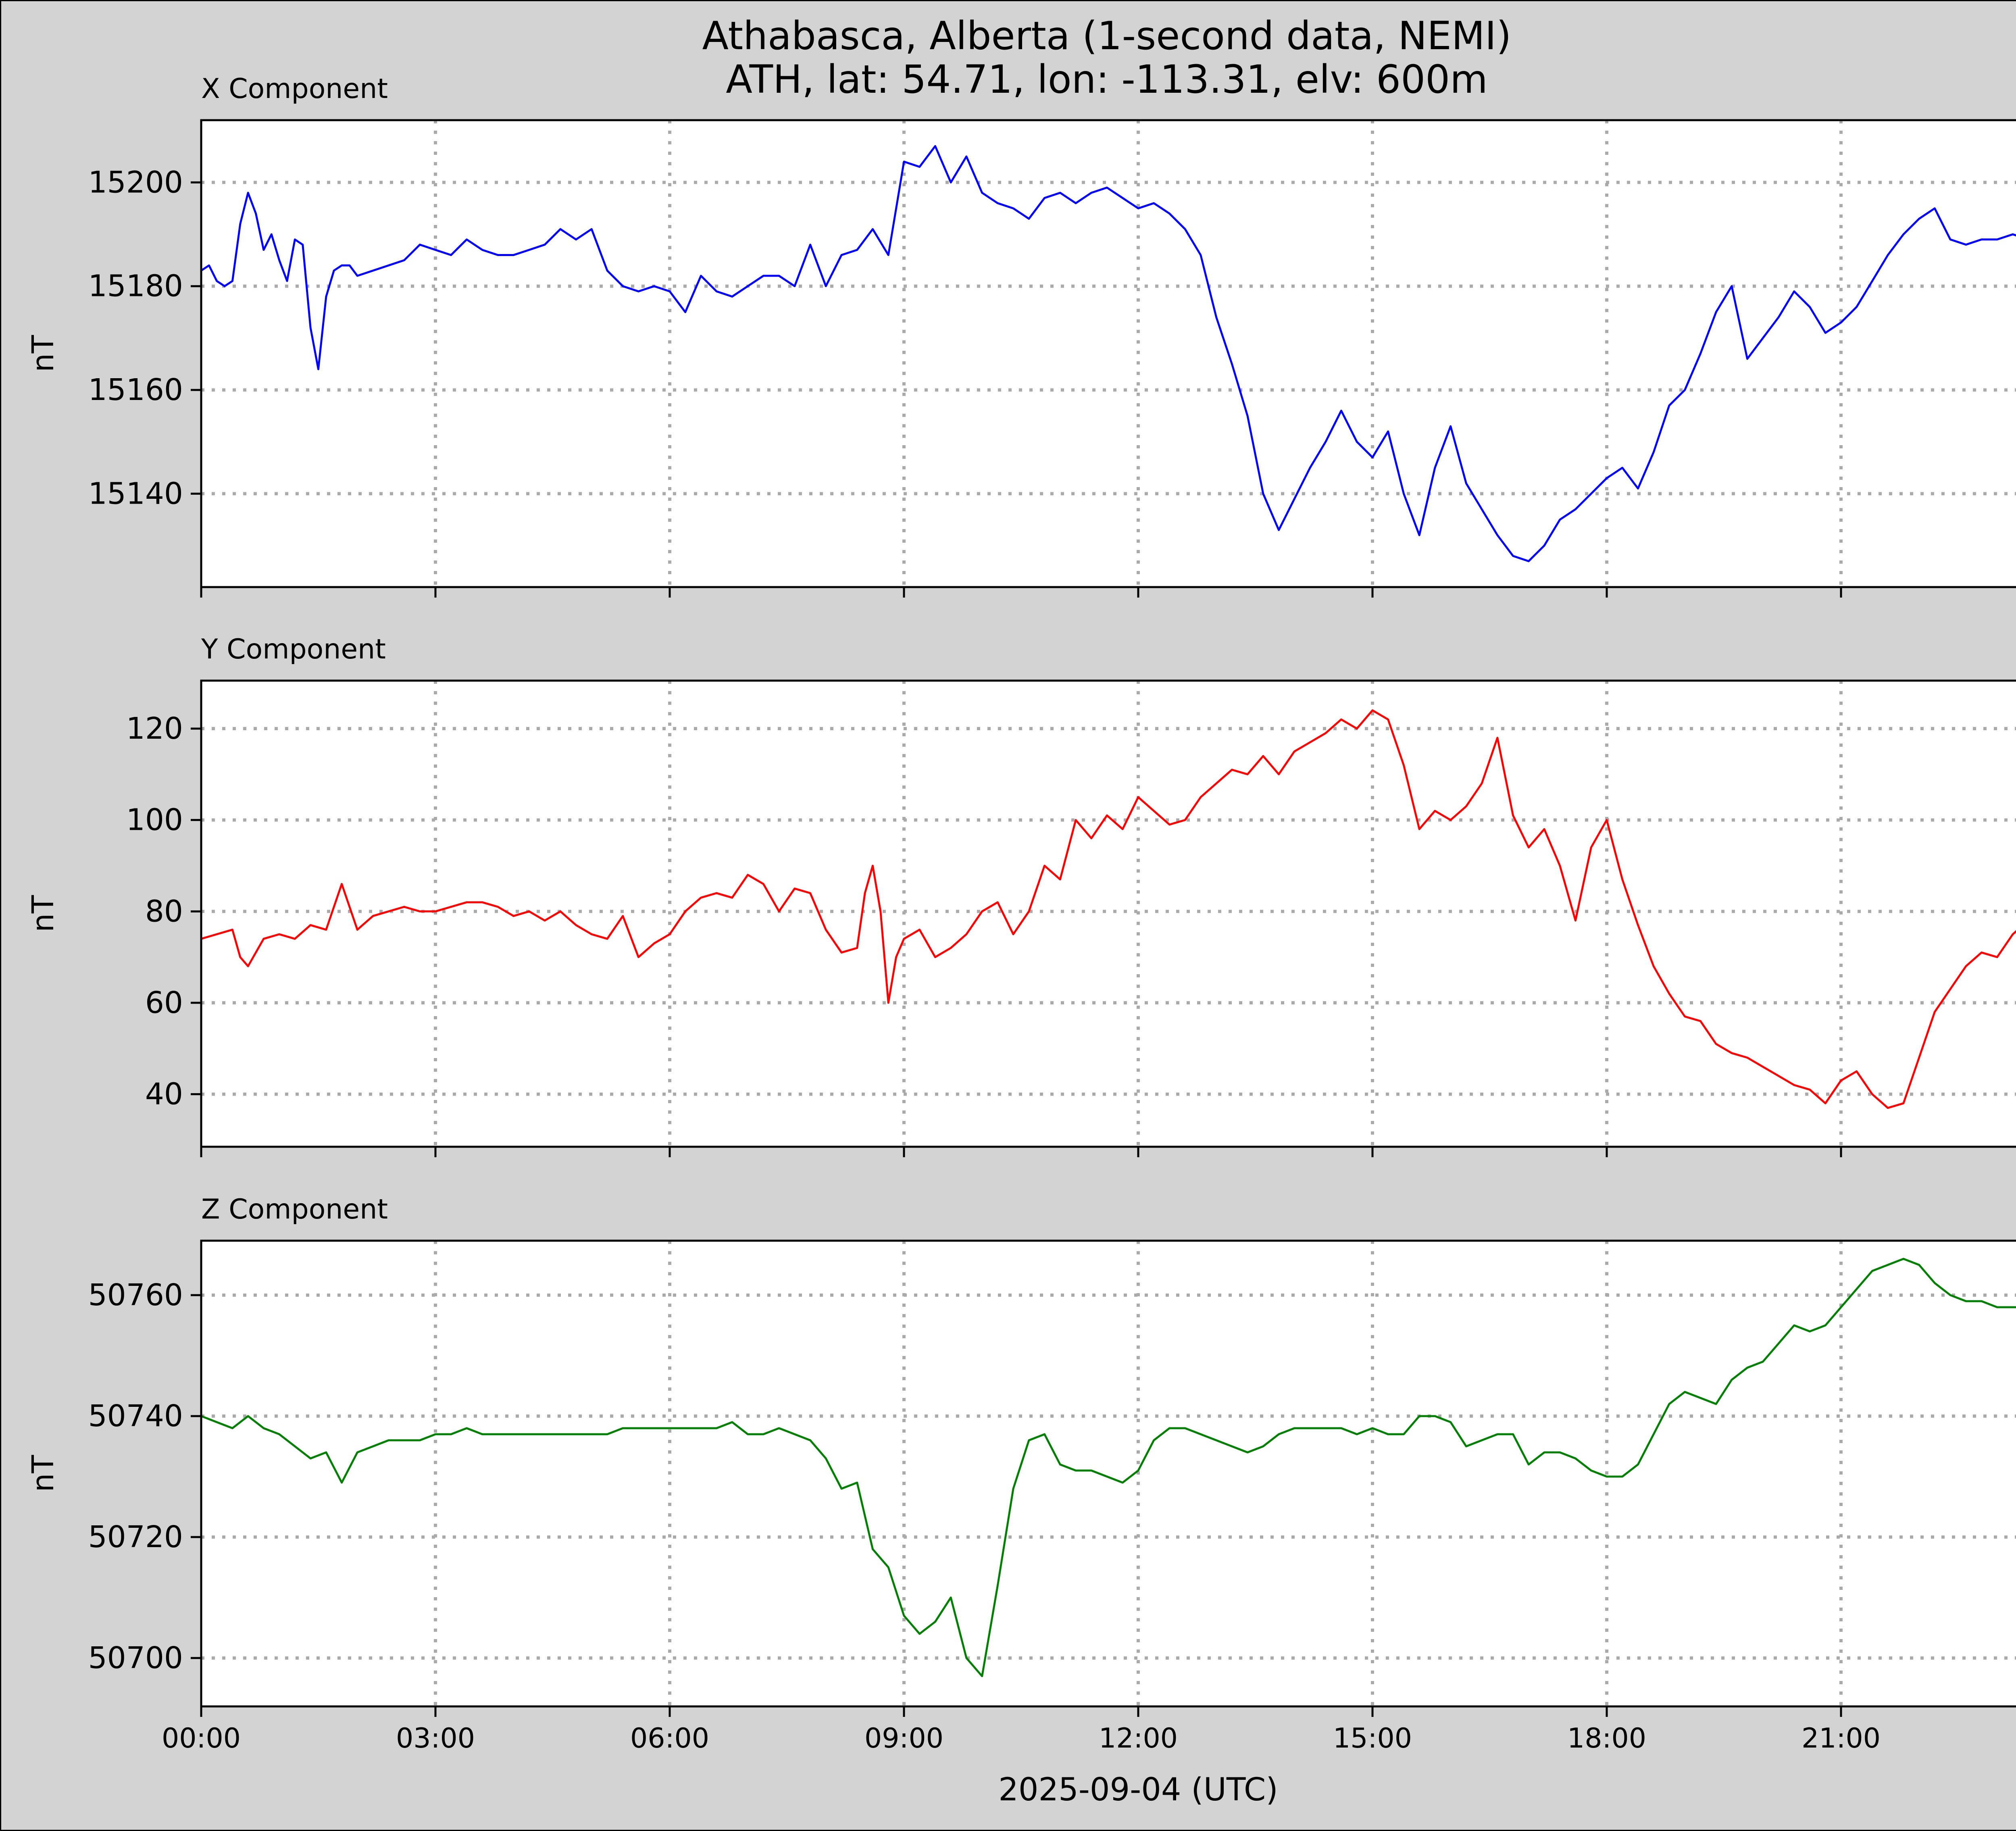 This screenshot has height=1831, width=2016. I want to click on x-axis-label: 2025-09-04 (UTC), so click(1138, 1790).